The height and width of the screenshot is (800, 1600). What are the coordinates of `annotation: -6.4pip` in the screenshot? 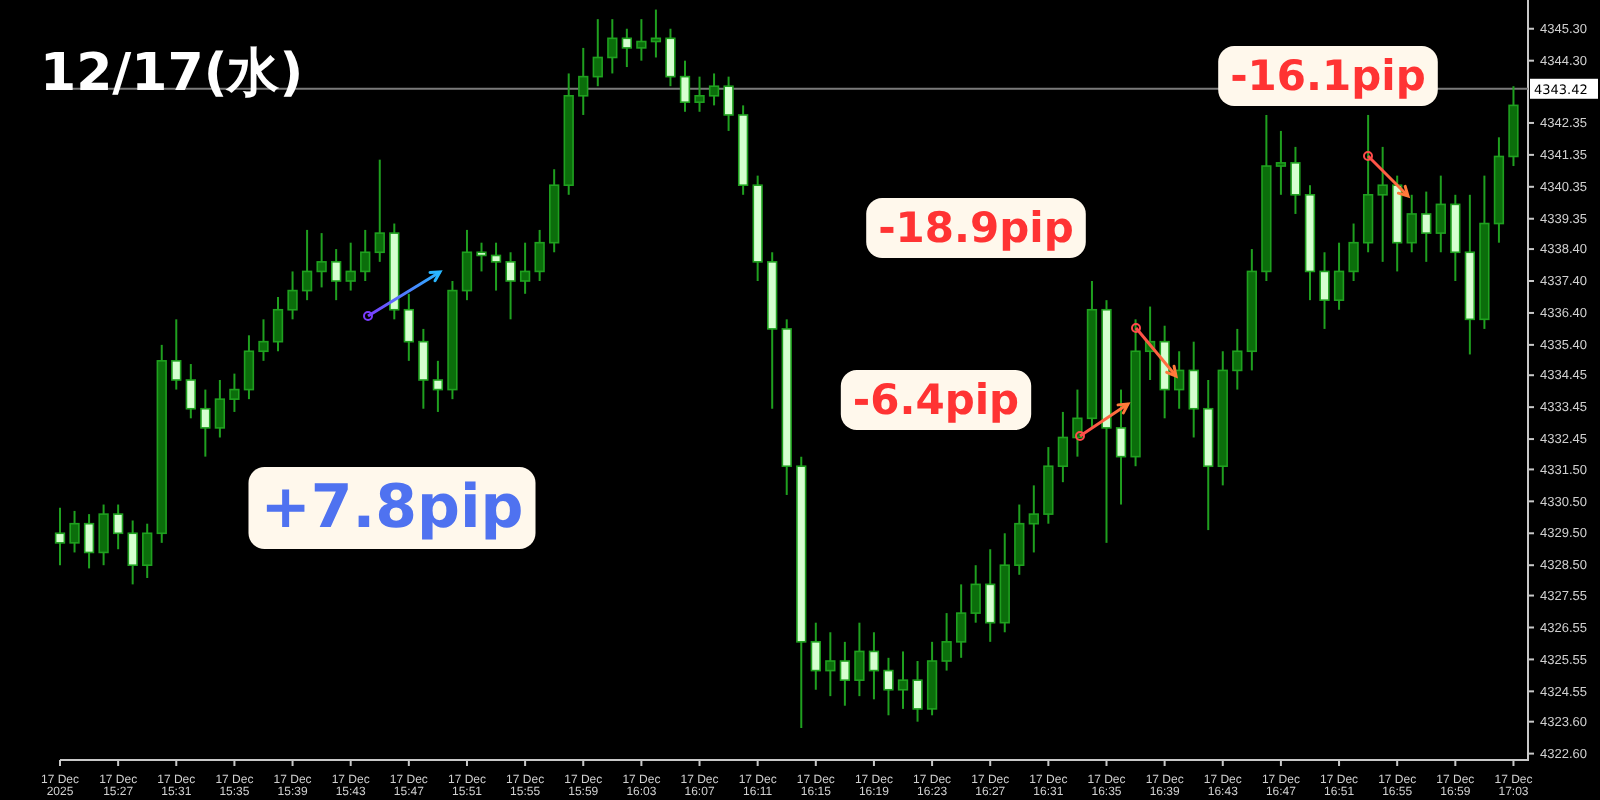 It's located at (936, 400).